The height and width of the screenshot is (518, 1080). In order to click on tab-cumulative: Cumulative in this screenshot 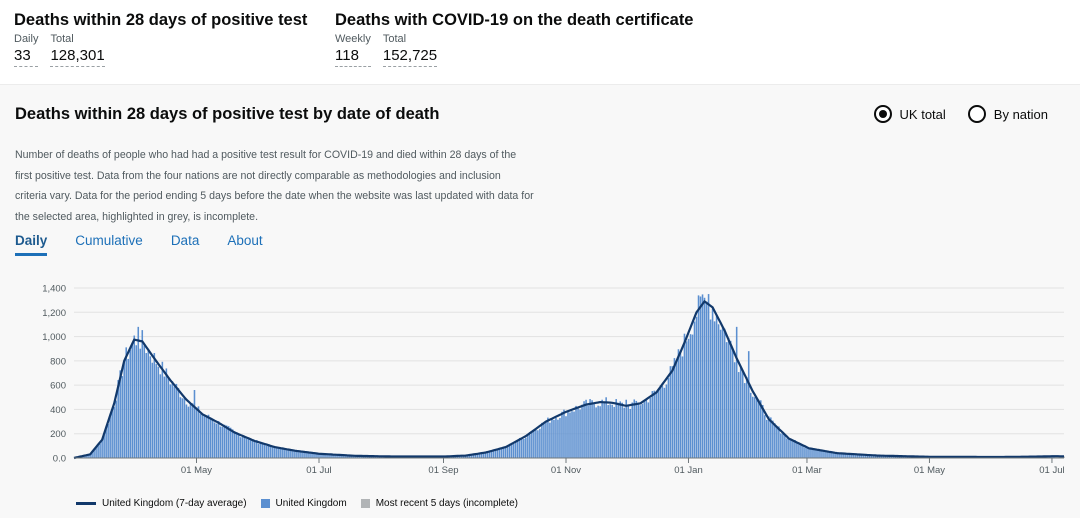, I will do `click(109, 240)`.